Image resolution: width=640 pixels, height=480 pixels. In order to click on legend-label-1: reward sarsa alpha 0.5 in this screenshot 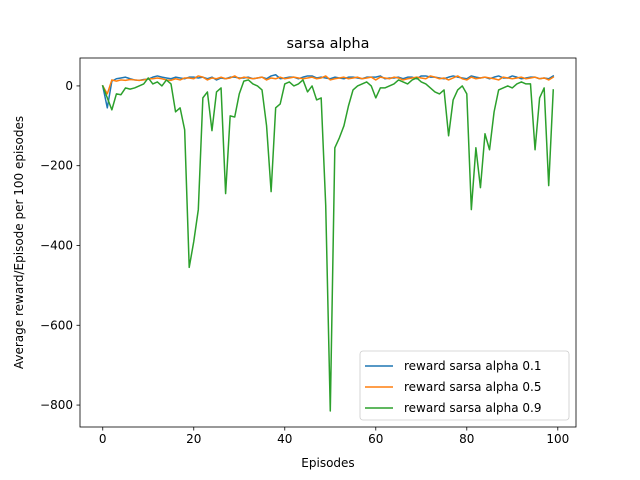, I will do `click(473, 387)`.